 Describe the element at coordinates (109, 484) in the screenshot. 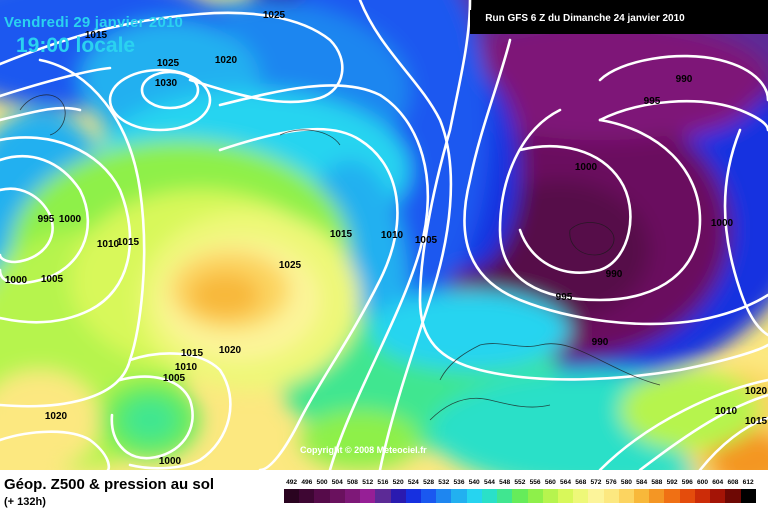

I see `map-title: Géop. Z500 & pression au sol` at that location.